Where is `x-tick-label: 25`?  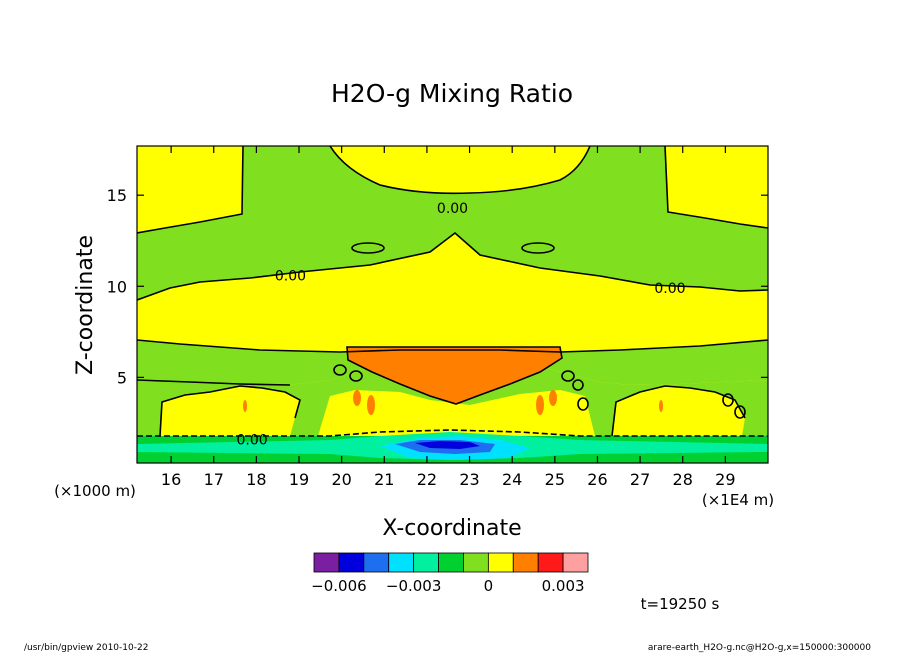 x-tick-label: 25 is located at coordinates (555, 479).